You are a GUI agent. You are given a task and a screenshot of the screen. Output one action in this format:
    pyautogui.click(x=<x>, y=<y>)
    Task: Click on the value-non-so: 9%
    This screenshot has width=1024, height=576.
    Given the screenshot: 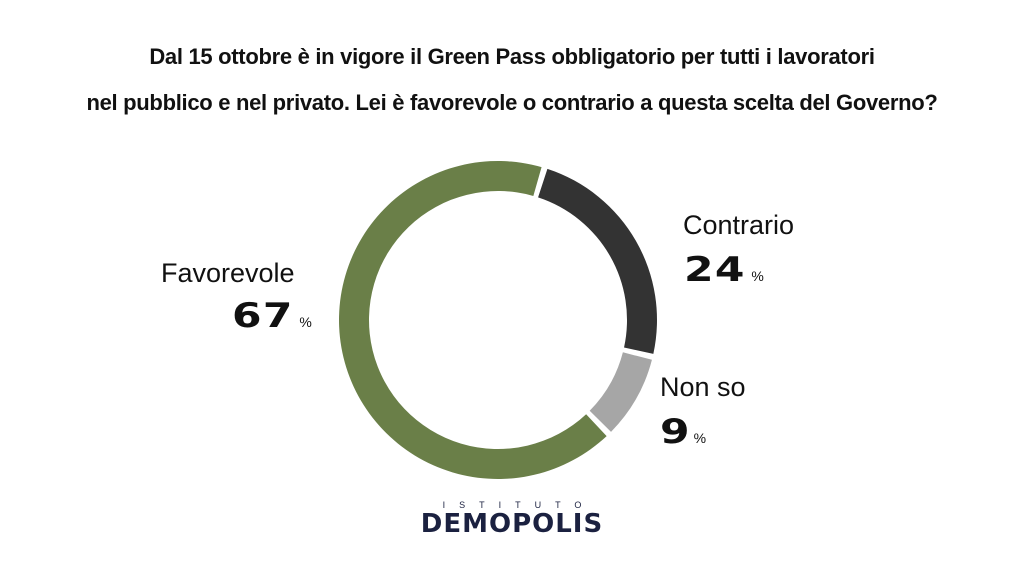 What is the action you would take?
    pyautogui.click(x=683, y=432)
    